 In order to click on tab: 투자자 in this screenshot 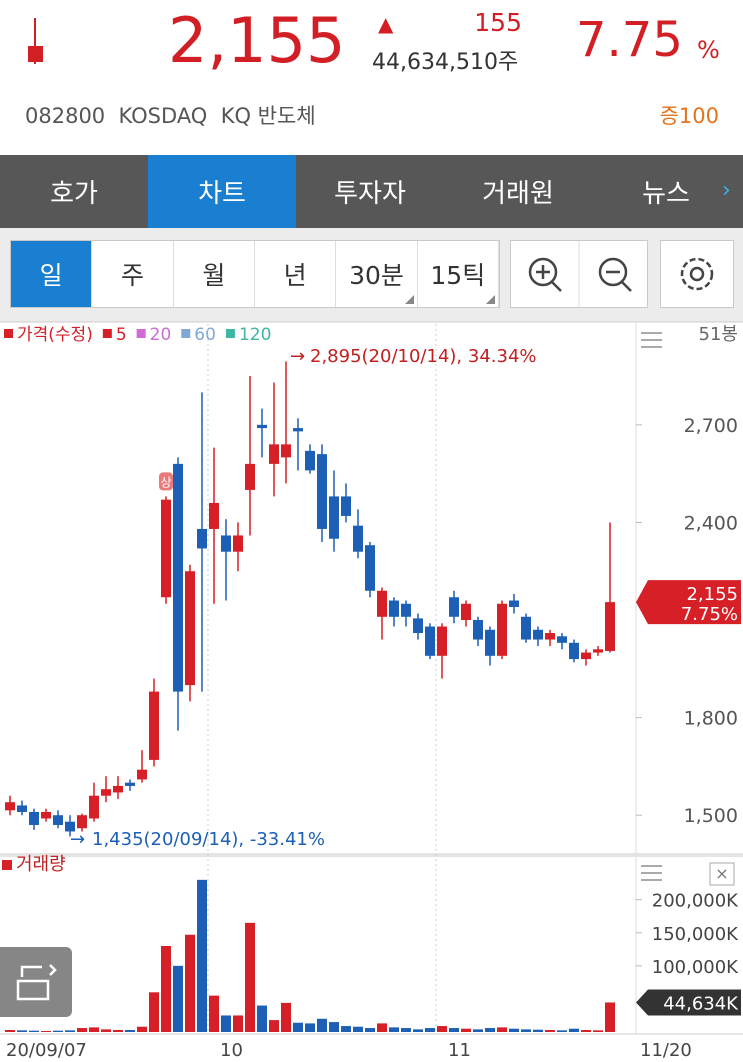, I will do `click(370, 194)`.